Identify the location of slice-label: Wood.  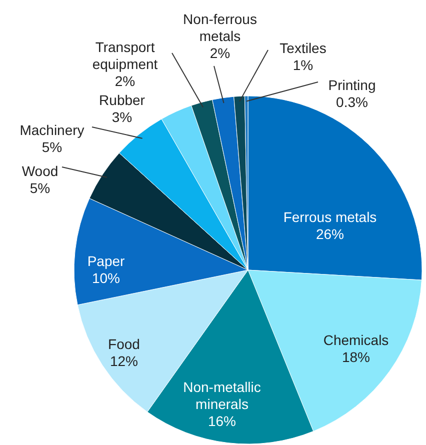
(40, 171).